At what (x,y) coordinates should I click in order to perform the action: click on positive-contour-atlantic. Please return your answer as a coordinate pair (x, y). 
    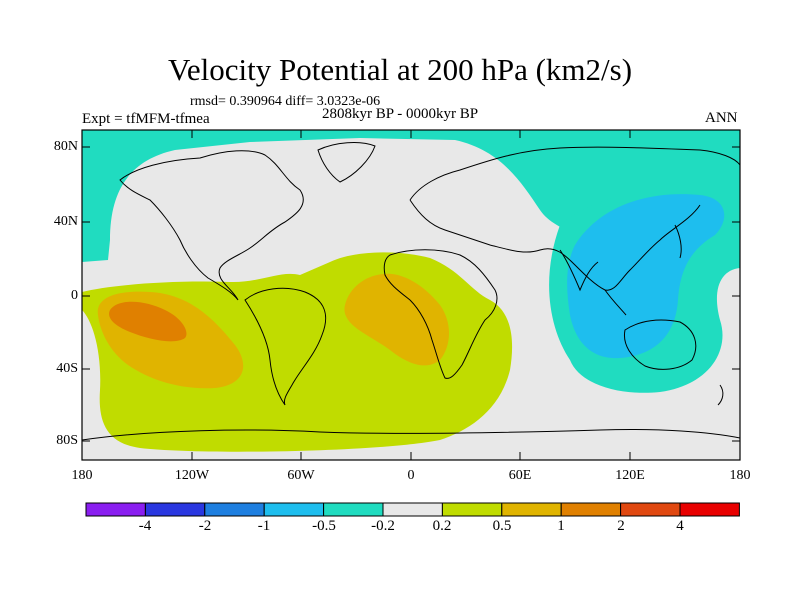
    Looking at the image, I should click on (396, 319).